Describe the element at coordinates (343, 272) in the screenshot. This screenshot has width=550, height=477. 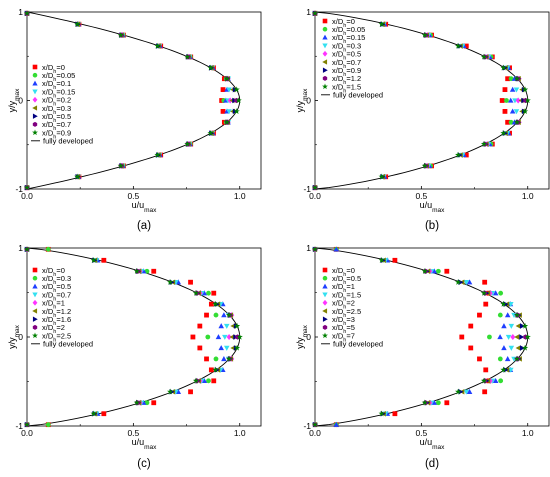
I see `legend-label: x/Dh=0` at that location.